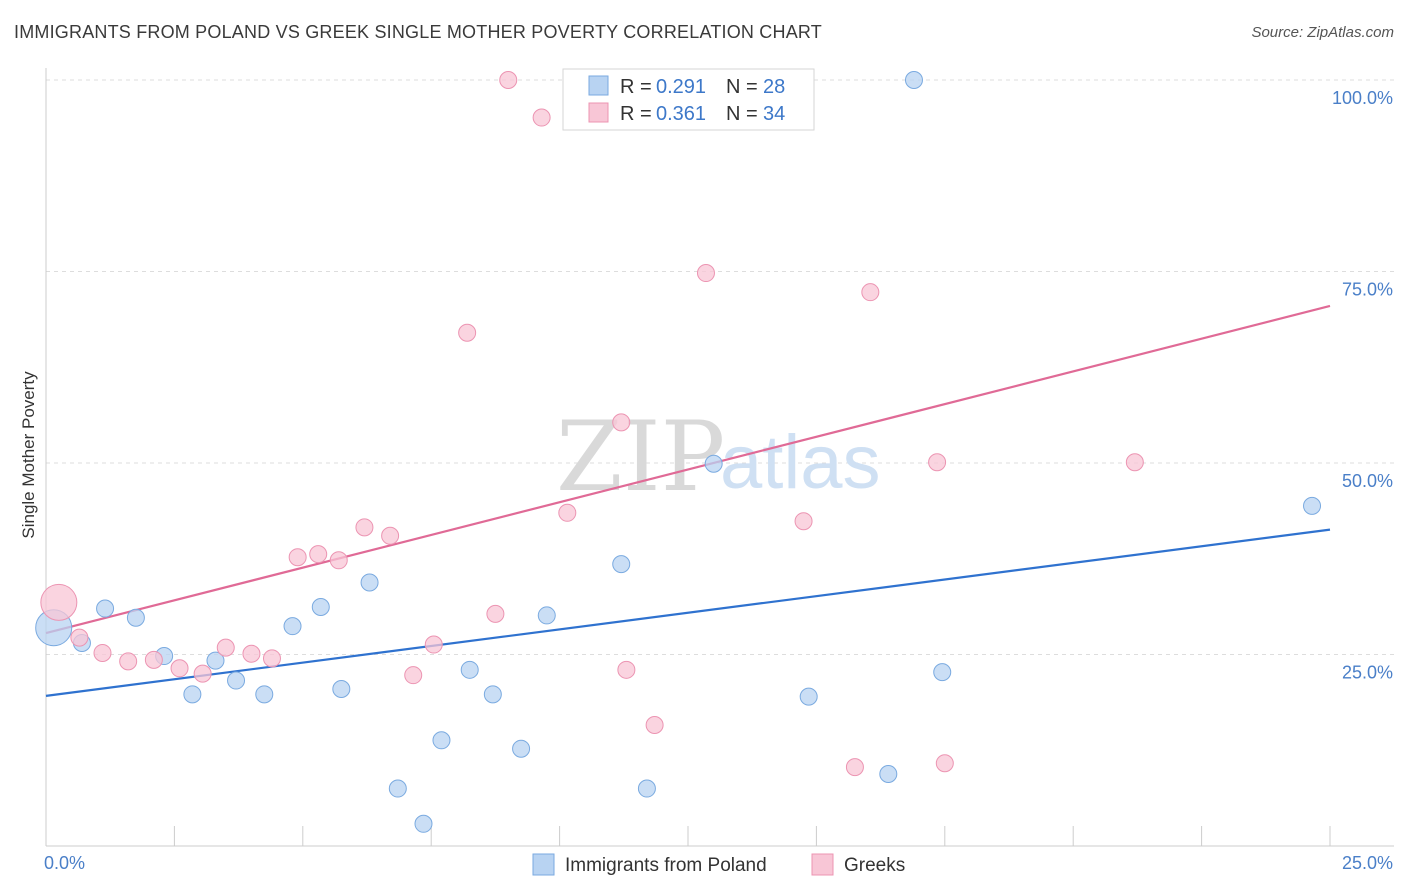  What do you see at coordinates (742, 114) in the screenshot?
I see `legend-n-label-greeks: N =` at bounding box center [742, 114].